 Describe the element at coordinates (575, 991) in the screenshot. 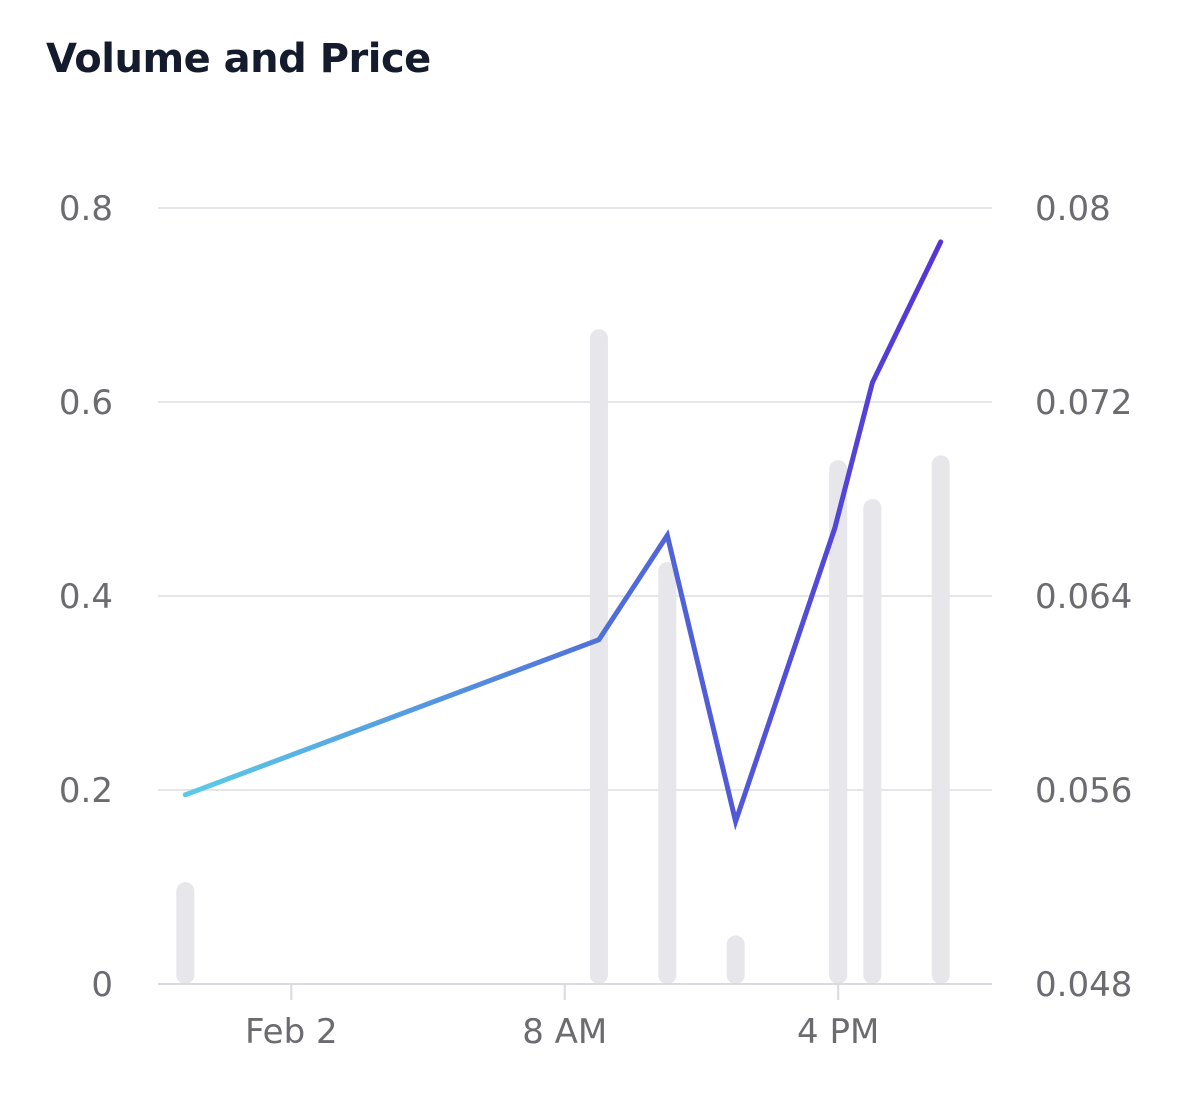

I see `x-axis` at that location.